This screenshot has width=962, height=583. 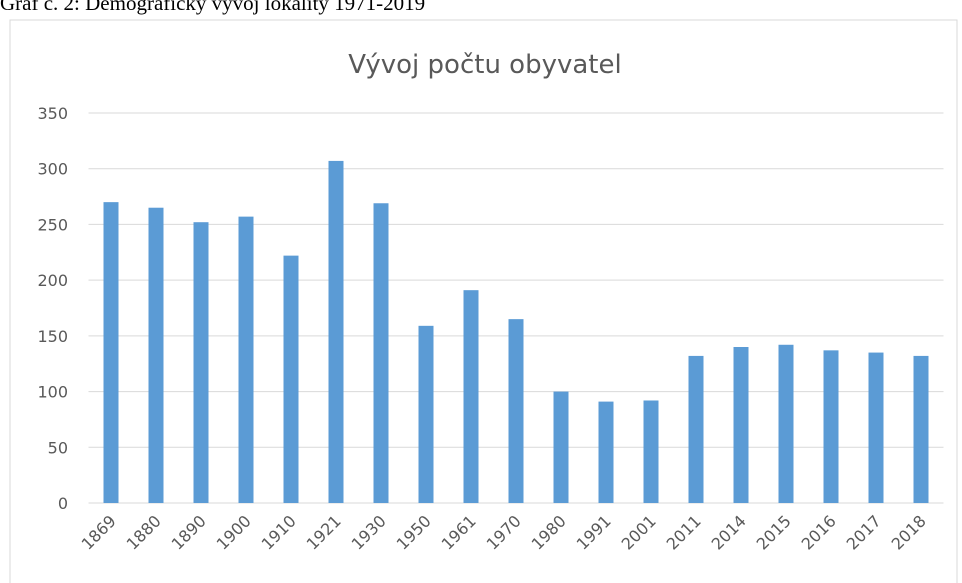 I want to click on y-tick-label: 300, so click(x=52, y=169).